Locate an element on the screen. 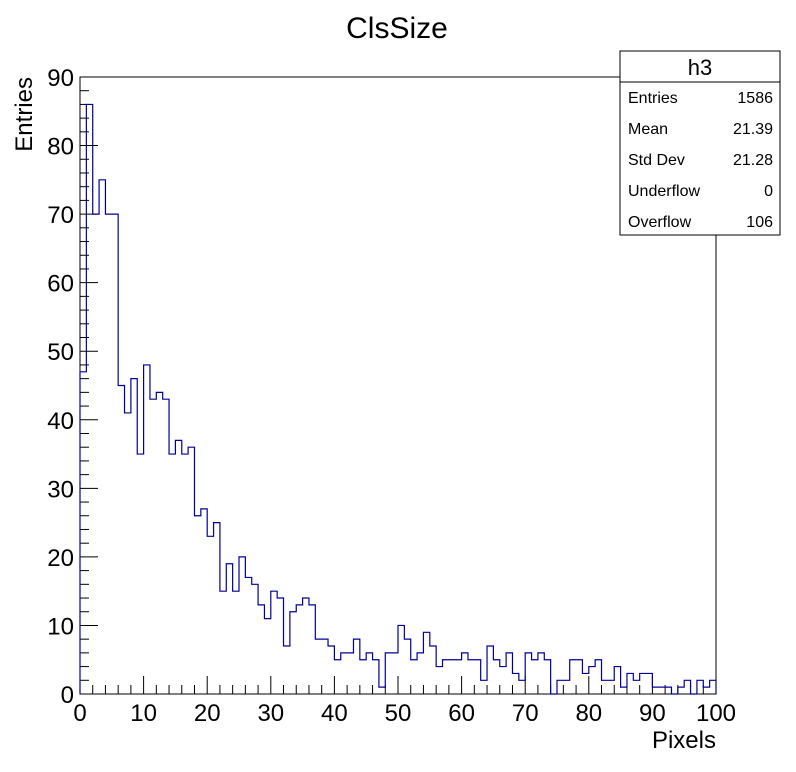 This screenshot has width=796, height=772. stats-row-value: 106 is located at coordinates (759, 222).